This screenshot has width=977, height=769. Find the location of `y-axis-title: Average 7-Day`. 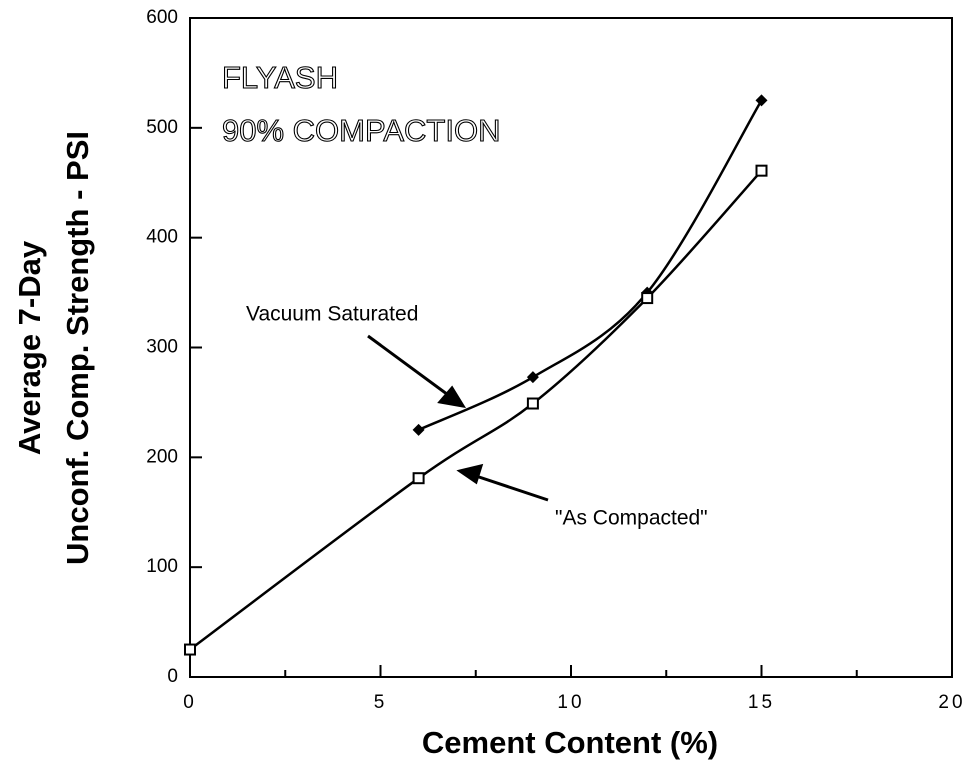

y-axis-title: Average 7-Day is located at coordinates (29, 347).